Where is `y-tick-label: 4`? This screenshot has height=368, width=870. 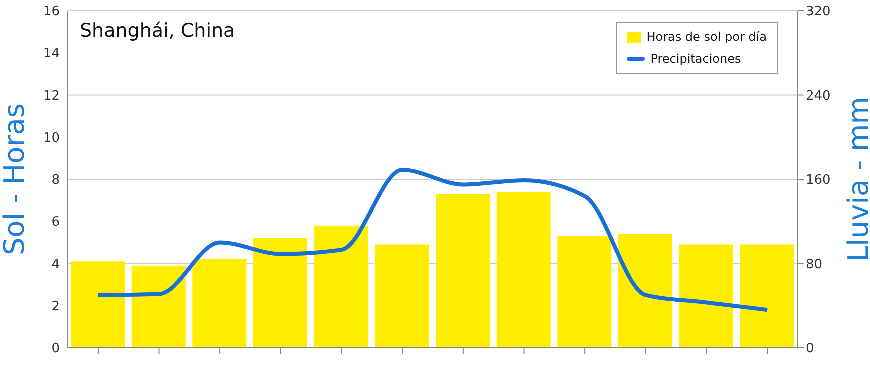 y-tick-label: 4 is located at coordinates (56, 264).